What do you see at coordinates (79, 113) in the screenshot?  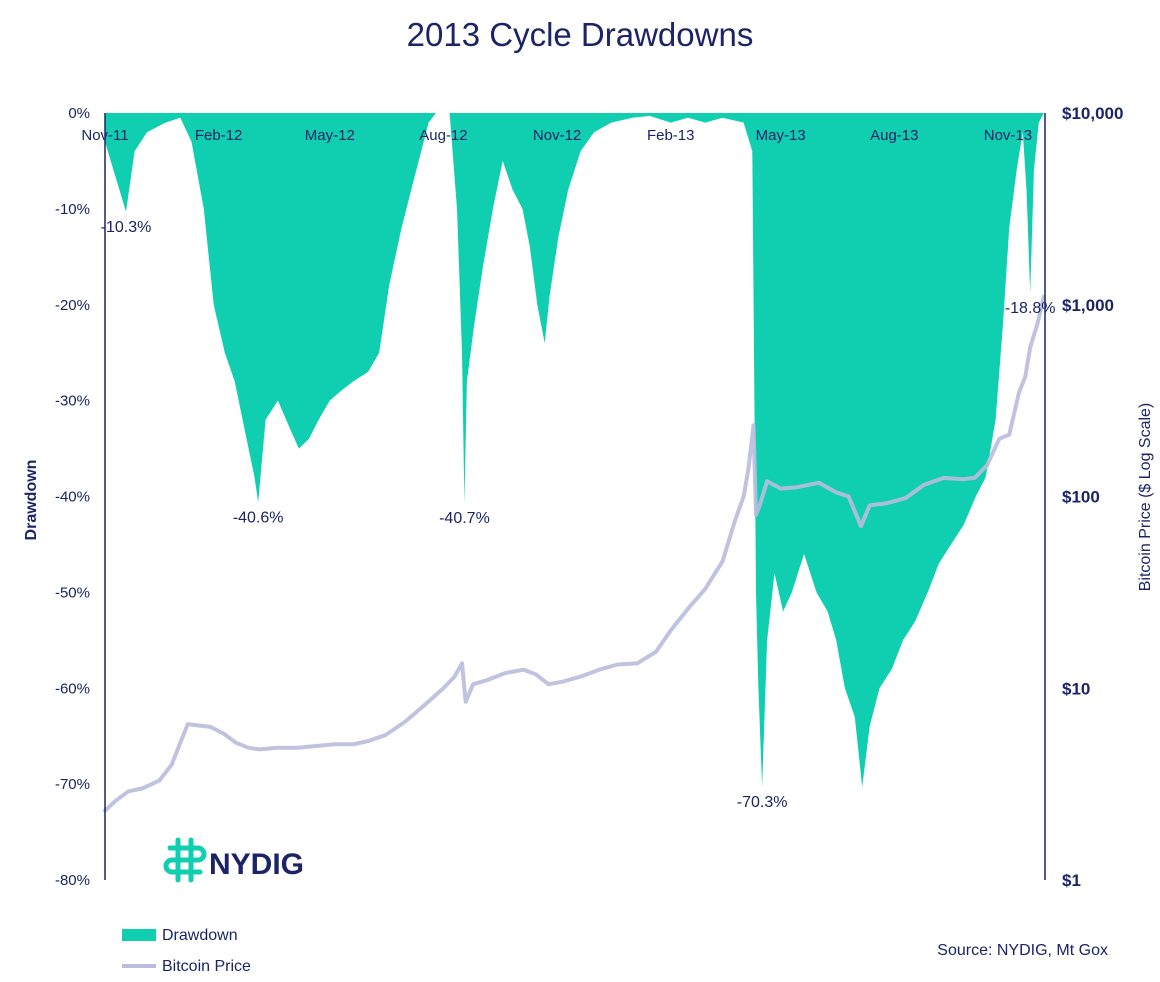 I see `y-tick-label: 0%` at bounding box center [79, 113].